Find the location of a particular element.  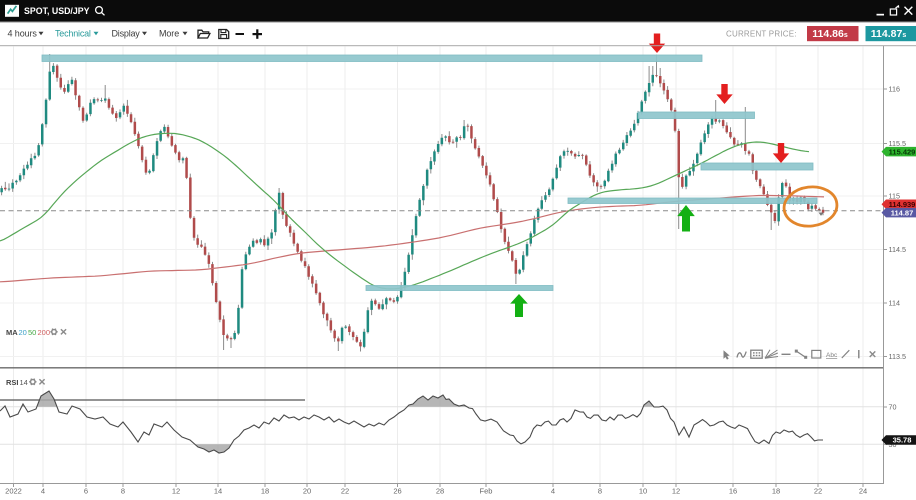

svg-text: 115 is located at coordinates (894, 196).